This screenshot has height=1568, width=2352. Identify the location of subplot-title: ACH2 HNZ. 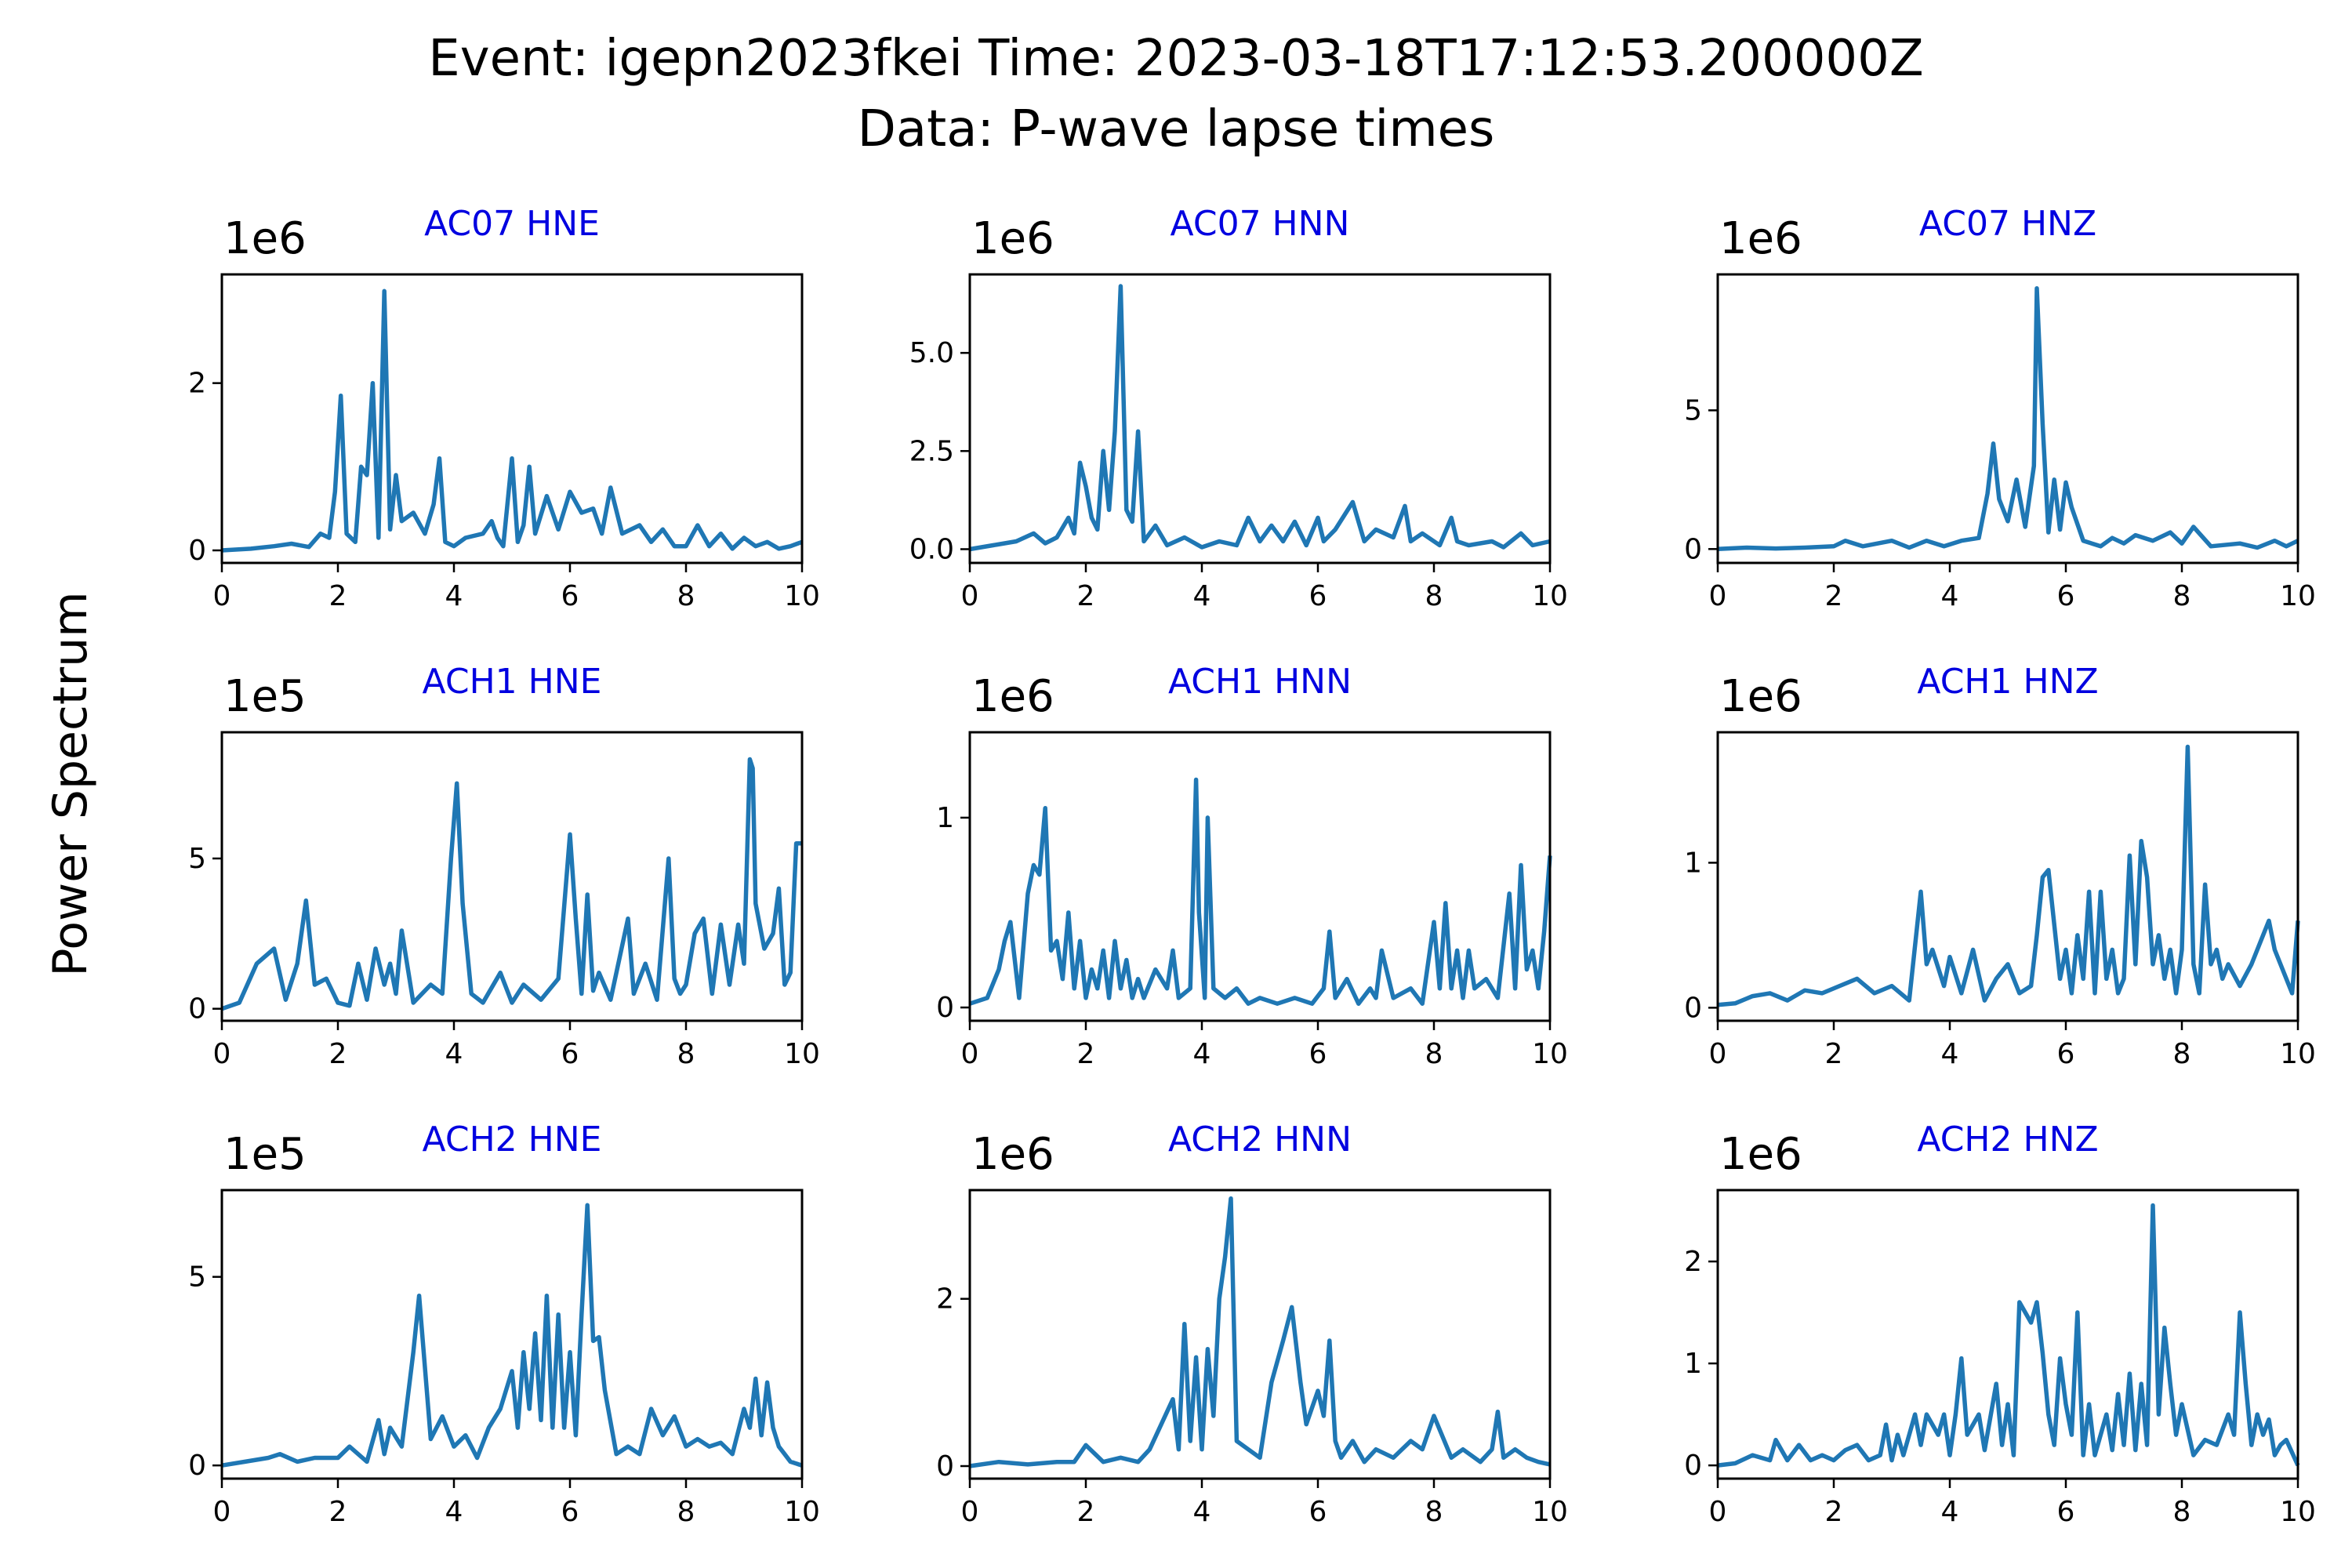
(2008, 1140).